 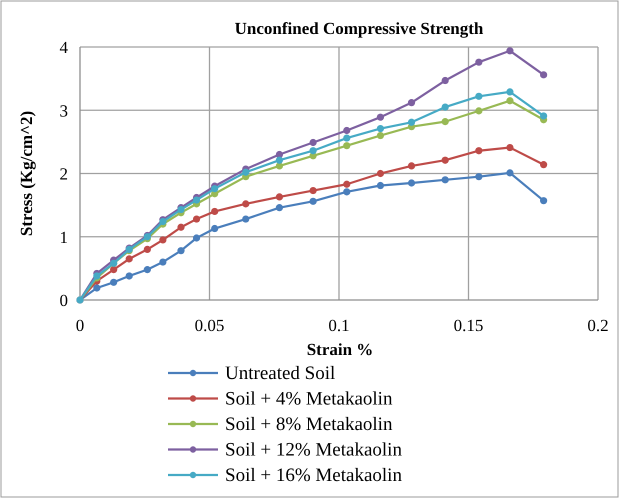 What do you see at coordinates (359, 28) in the screenshot?
I see `chart-title: Unconfined Compressive Strength` at bounding box center [359, 28].